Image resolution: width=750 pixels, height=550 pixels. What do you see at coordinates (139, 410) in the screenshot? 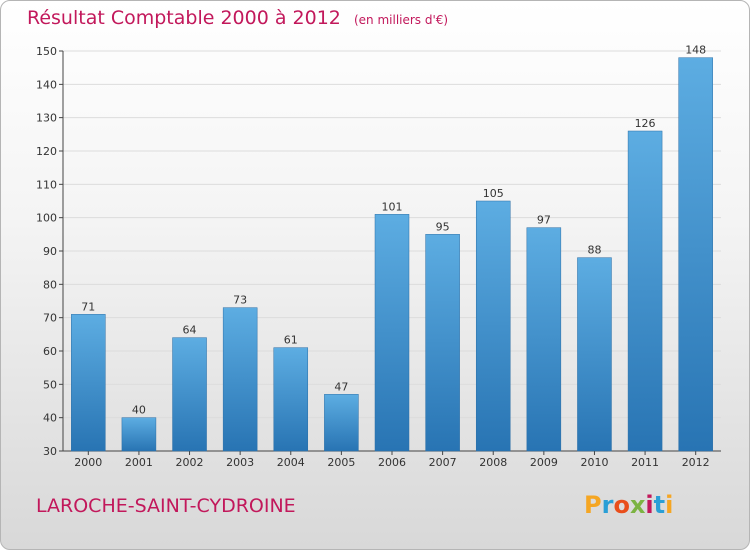
I see `data-label: 40` at bounding box center [139, 410].